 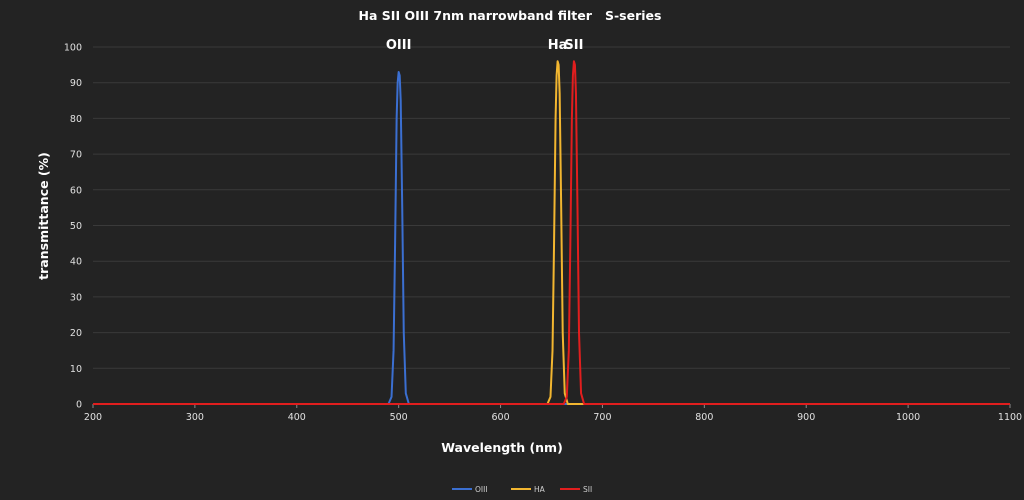 What do you see at coordinates (195, 417) in the screenshot?
I see `x-tick-label: 300` at bounding box center [195, 417].